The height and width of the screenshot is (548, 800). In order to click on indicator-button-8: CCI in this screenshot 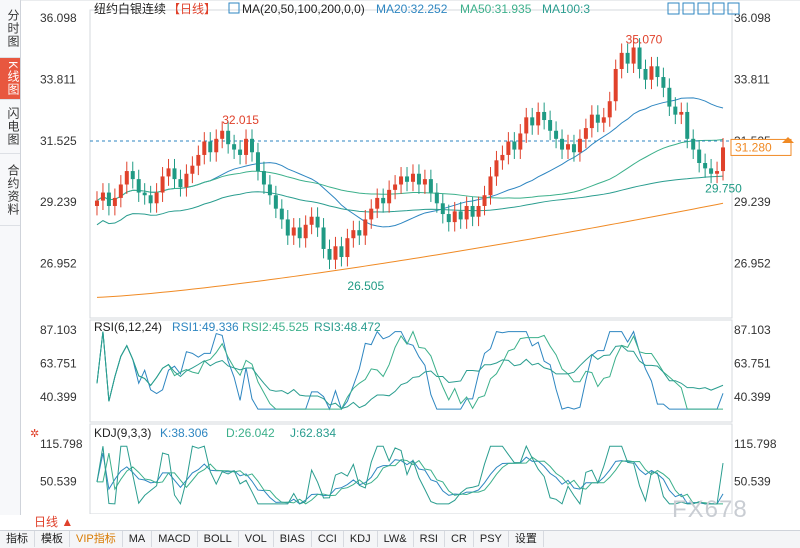, I will do `click(328, 539)`.